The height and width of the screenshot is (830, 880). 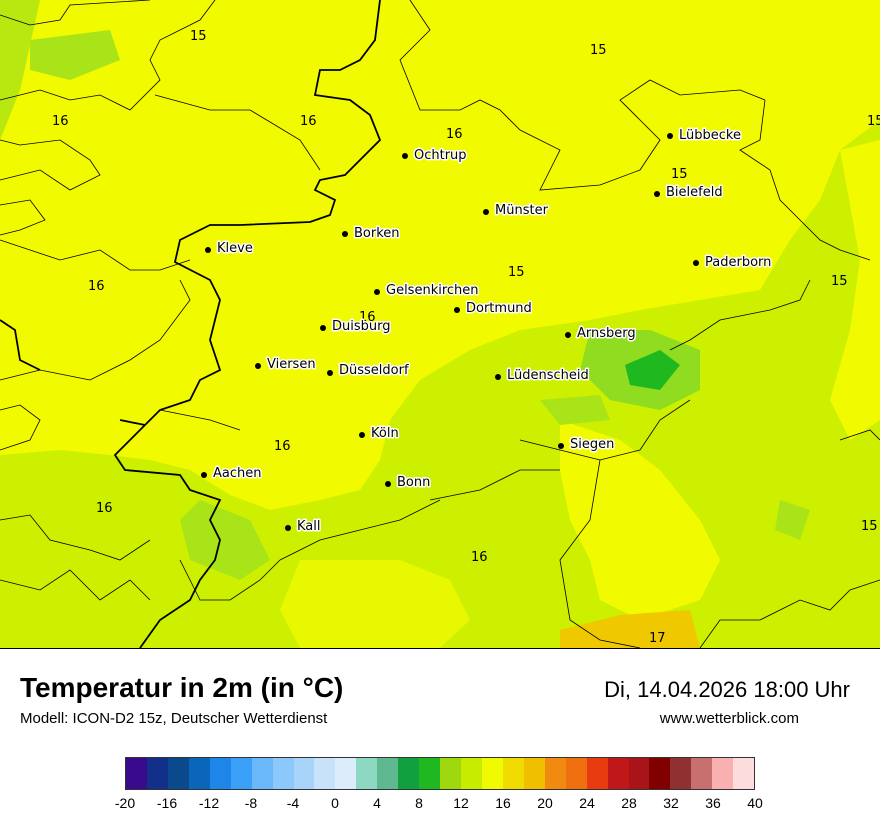 I want to click on warm-region-east, so click(x=640, y=520).